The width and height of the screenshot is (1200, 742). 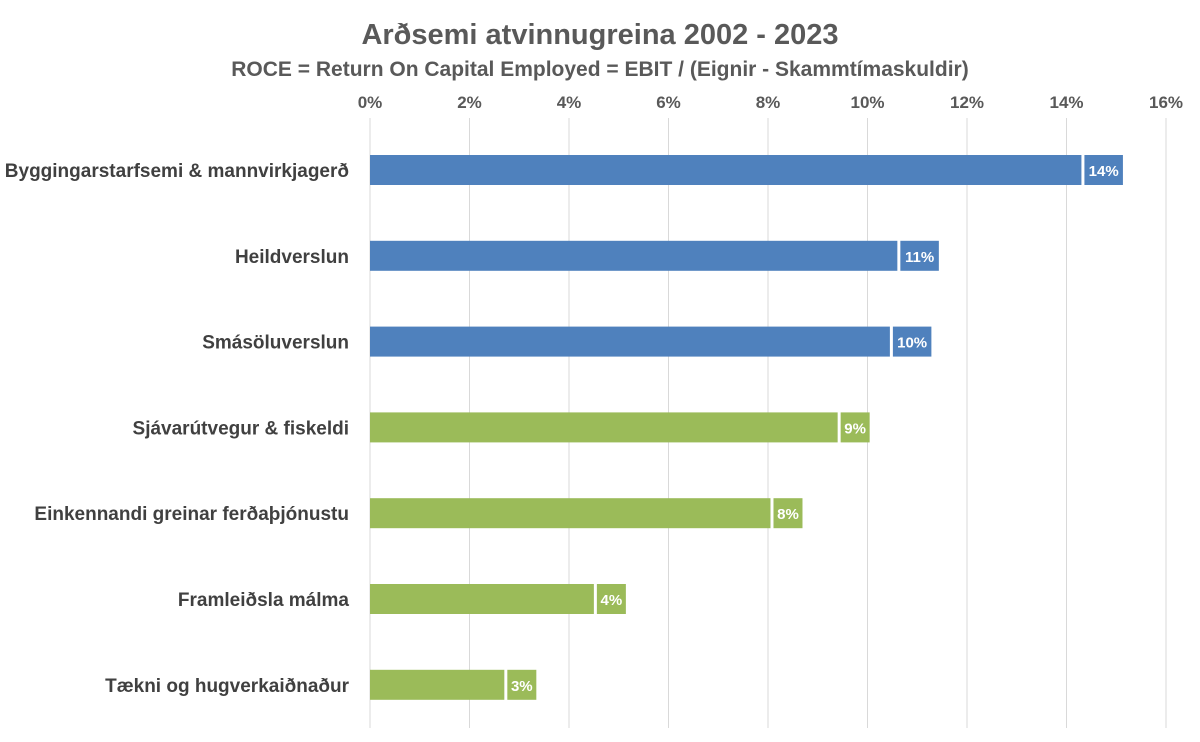 I want to click on data-label: 9%, so click(x=855, y=428).